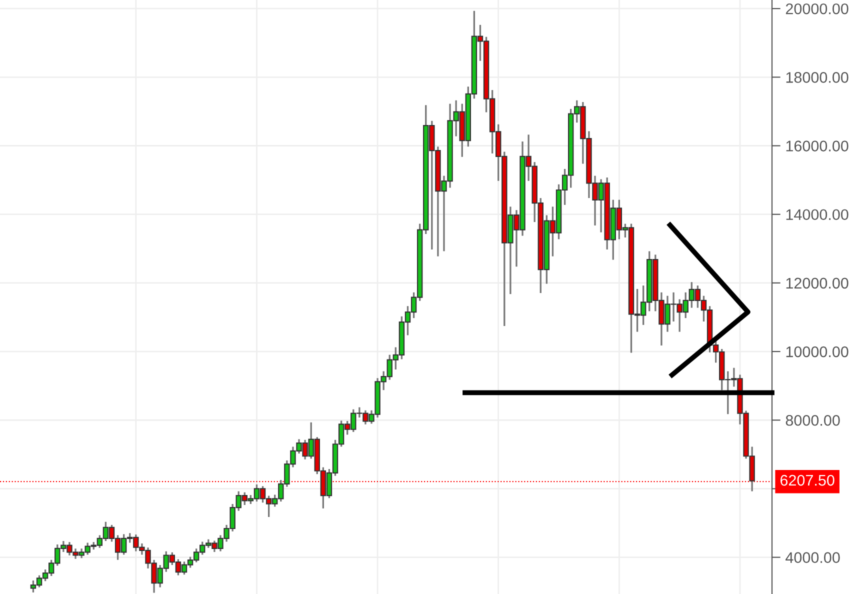  What do you see at coordinates (817, 146) in the screenshot?
I see `y-tick-label: 16000.00` at bounding box center [817, 146].